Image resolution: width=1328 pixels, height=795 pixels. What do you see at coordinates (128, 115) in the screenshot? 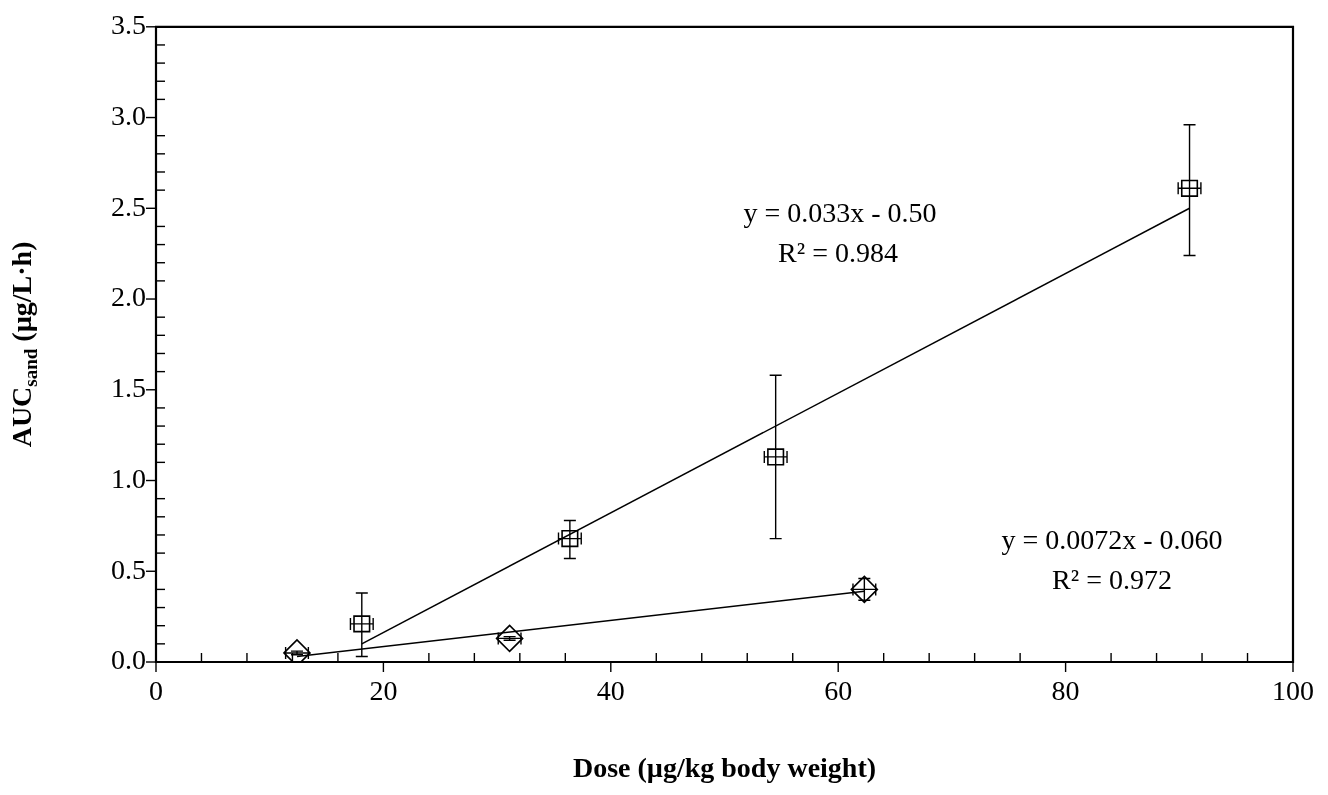
I see `y-tick-label: 3.0` at bounding box center [128, 115].